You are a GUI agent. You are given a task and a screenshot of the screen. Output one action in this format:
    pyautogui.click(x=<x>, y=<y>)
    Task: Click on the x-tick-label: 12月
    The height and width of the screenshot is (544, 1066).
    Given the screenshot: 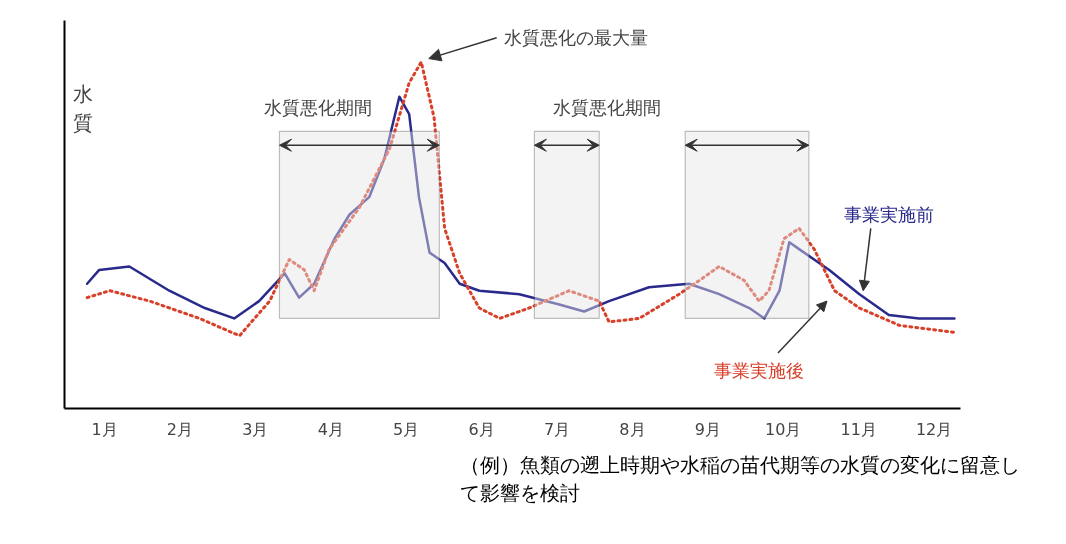 What is the action you would take?
    pyautogui.click(x=934, y=429)
    